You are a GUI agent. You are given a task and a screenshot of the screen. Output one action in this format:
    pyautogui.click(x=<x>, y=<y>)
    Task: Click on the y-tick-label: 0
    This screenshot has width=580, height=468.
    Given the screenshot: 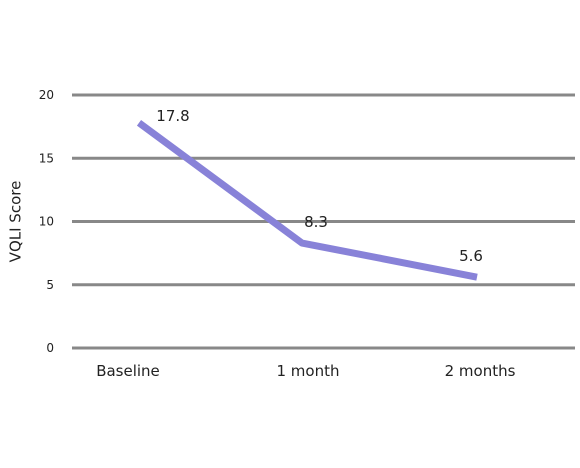 What is the action you would take?
    pyautogui.click(x=50, y=348)
    